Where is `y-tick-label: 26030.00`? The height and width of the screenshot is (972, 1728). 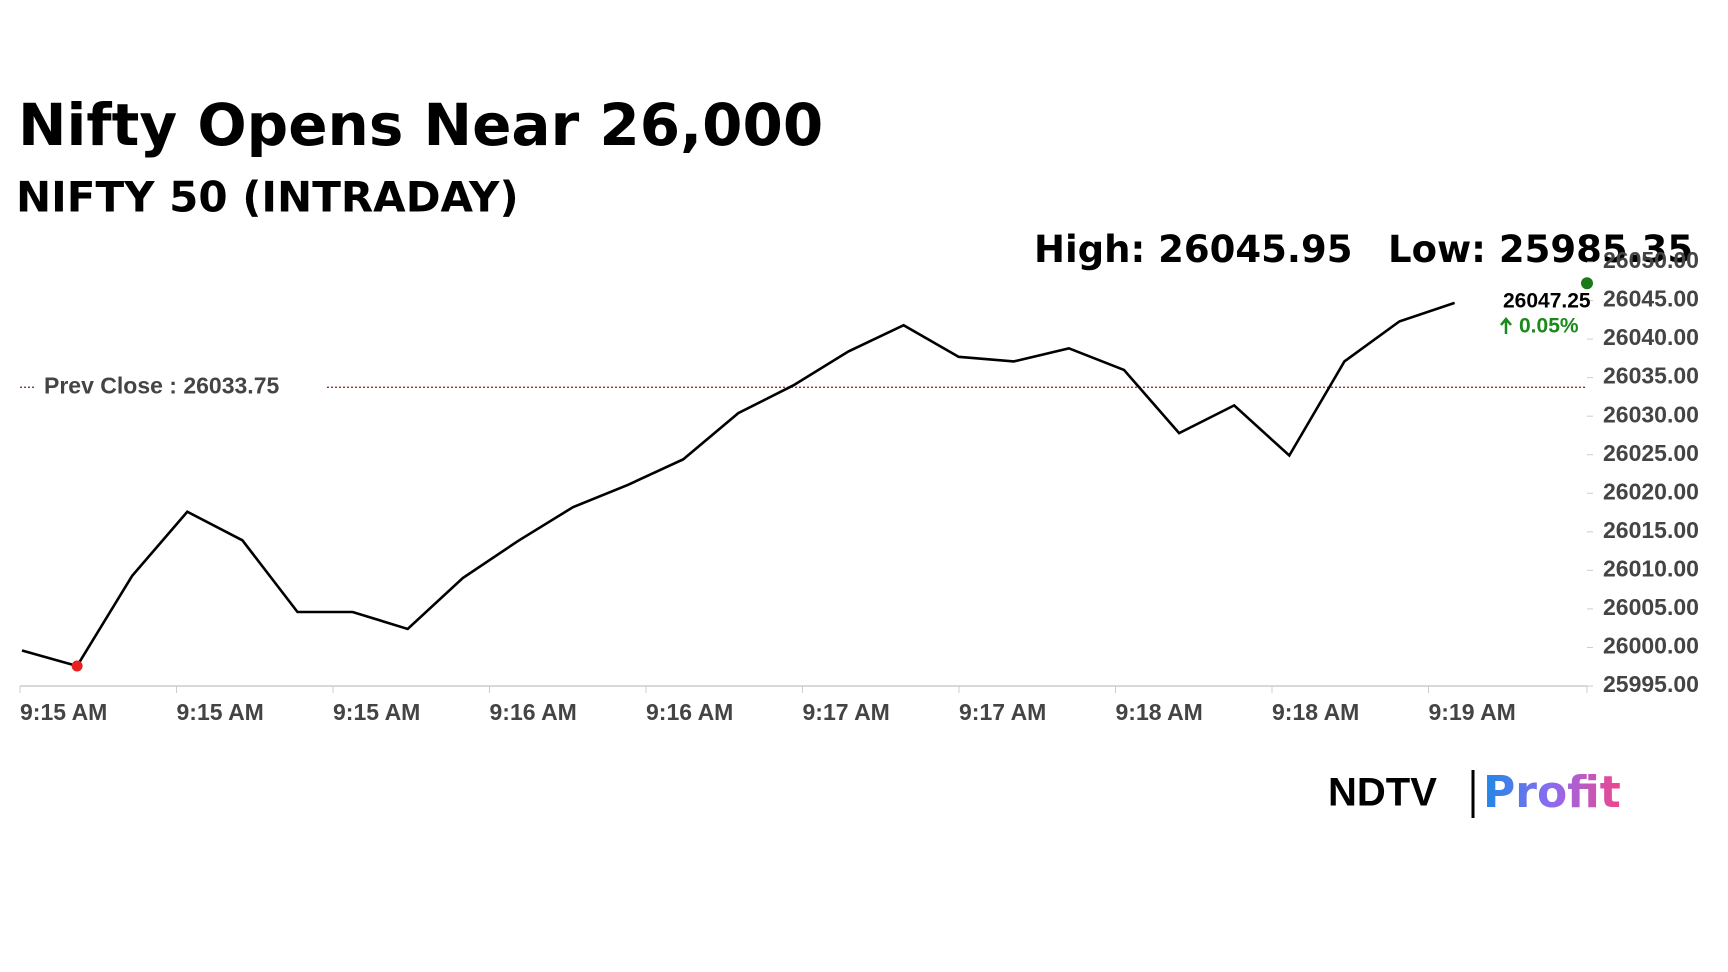 y-tick-label: 26030.00 is located at coordinates (1651, 414).